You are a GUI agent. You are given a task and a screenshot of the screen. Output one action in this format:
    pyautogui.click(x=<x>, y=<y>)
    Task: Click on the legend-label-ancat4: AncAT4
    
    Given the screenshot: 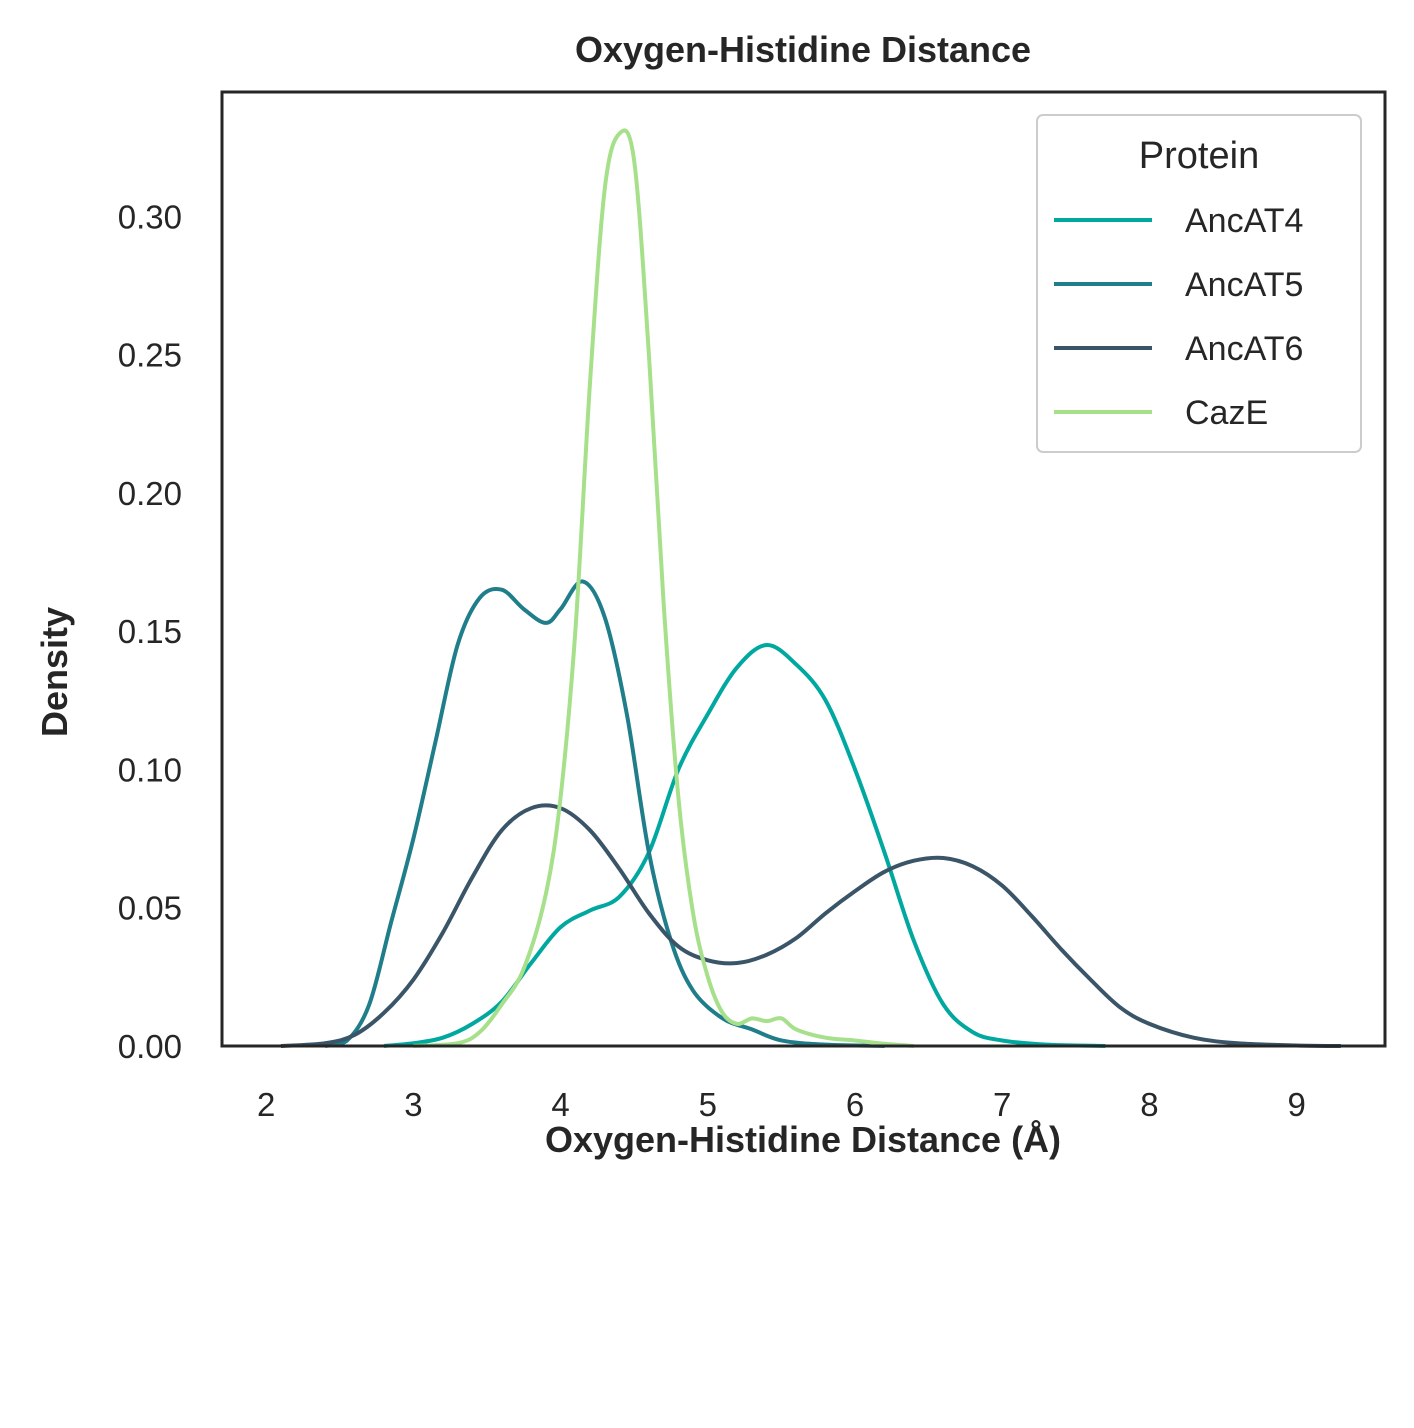 What is the action you would take?
    pyautogui.click(x=1244, y=221)
    